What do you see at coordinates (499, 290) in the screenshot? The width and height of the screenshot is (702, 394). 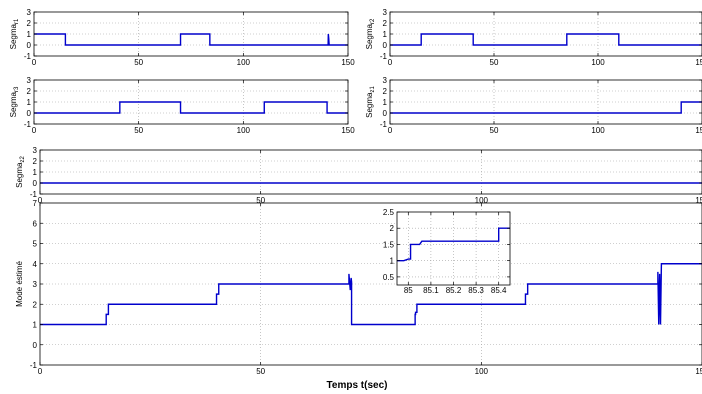 I see `x-tick-label: 85.4` at bounding box center [499, 290].